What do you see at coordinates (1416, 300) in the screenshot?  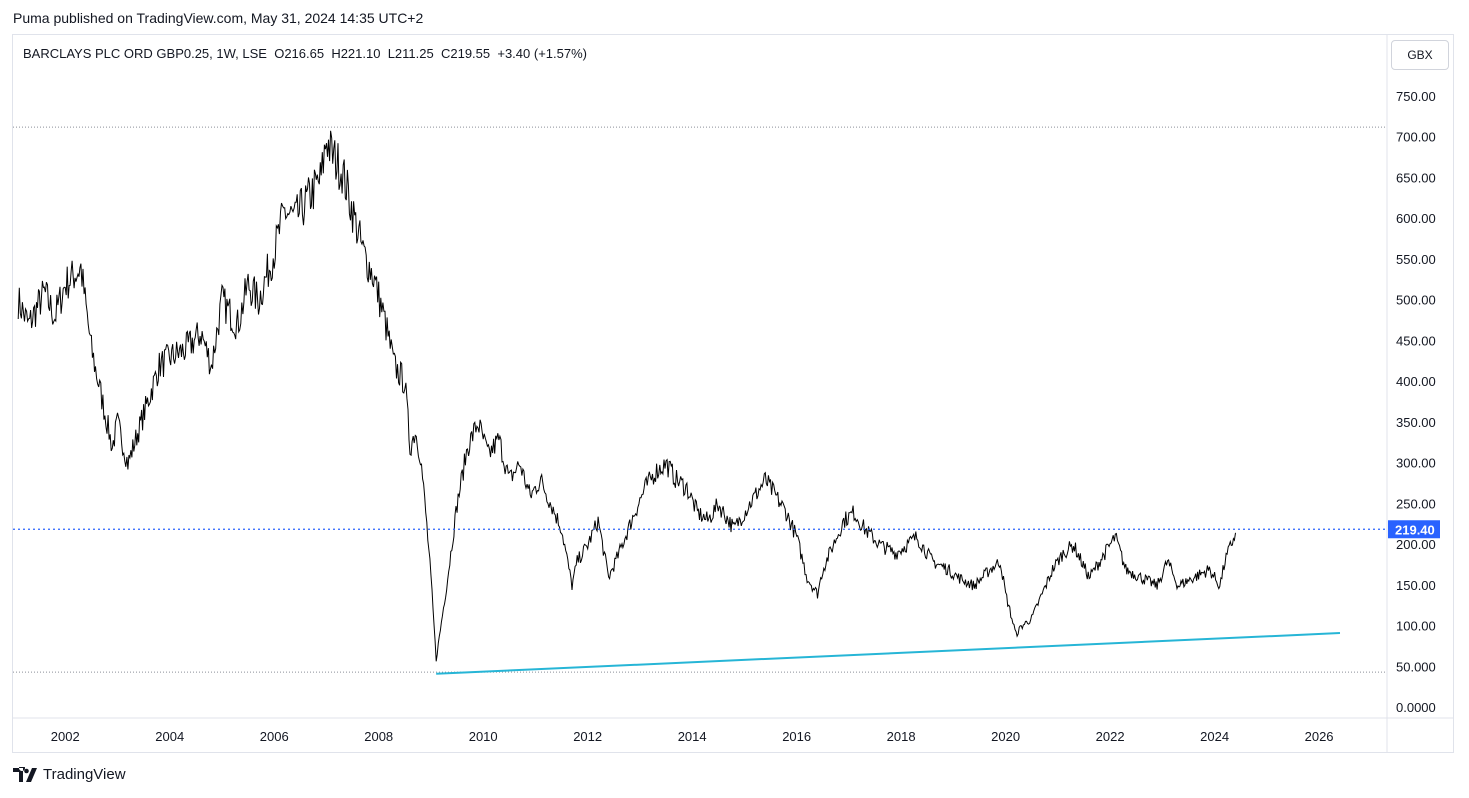 I see `y-tick-label: 500.00` at bounding box center [1416, 300].